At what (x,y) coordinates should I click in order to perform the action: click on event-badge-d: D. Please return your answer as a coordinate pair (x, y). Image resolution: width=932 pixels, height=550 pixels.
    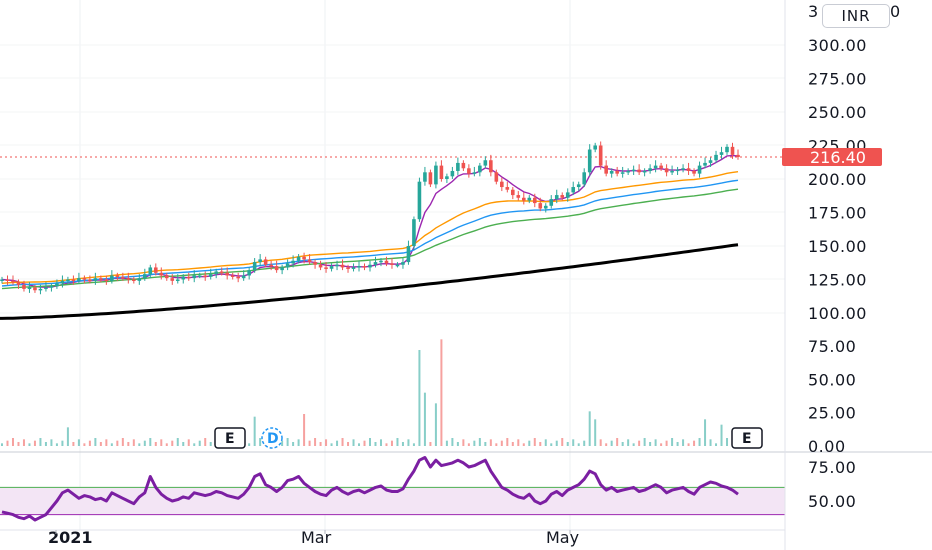
    Looking at the image, I should click on (272, 438).